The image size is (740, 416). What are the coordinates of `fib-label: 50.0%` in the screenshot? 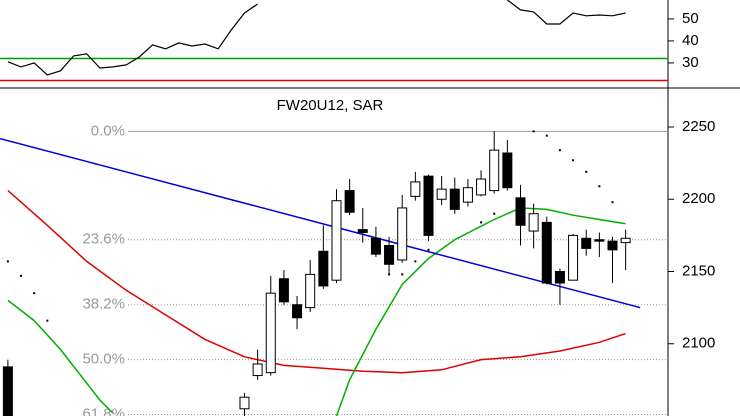 It's located at (103, 359).